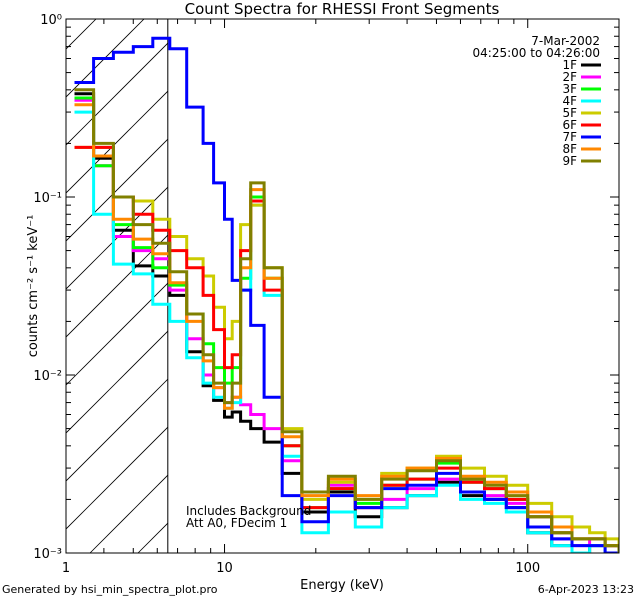 The height and width of the screenshot is (600, 640). What do you see at coordinates (66, 568) in the screenshot?
I see `x-tick-label: 1` at bounding box center [66, 568].